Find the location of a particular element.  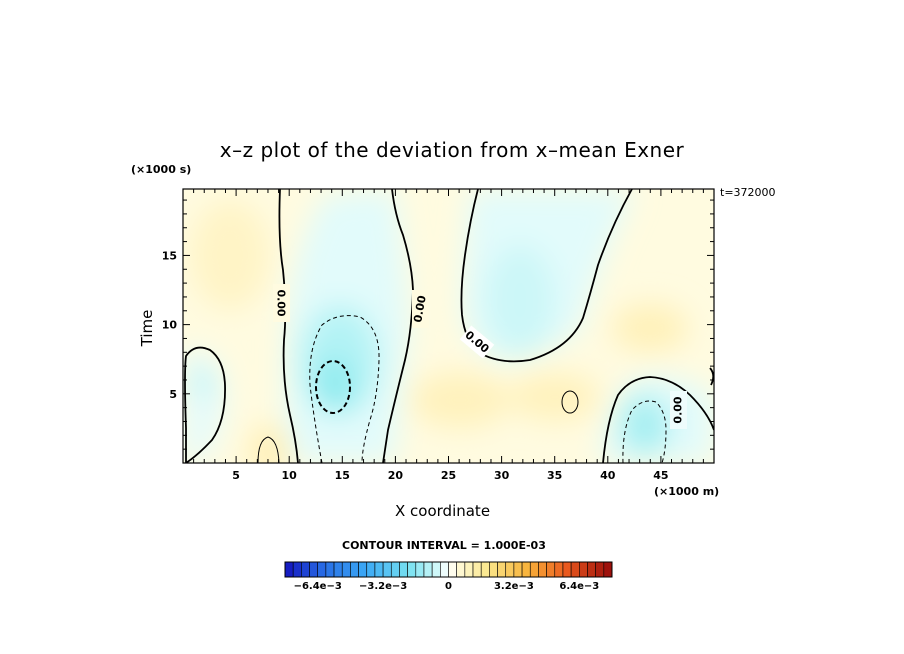

x-tick-label: 15 is located at coordinates (342, 475).